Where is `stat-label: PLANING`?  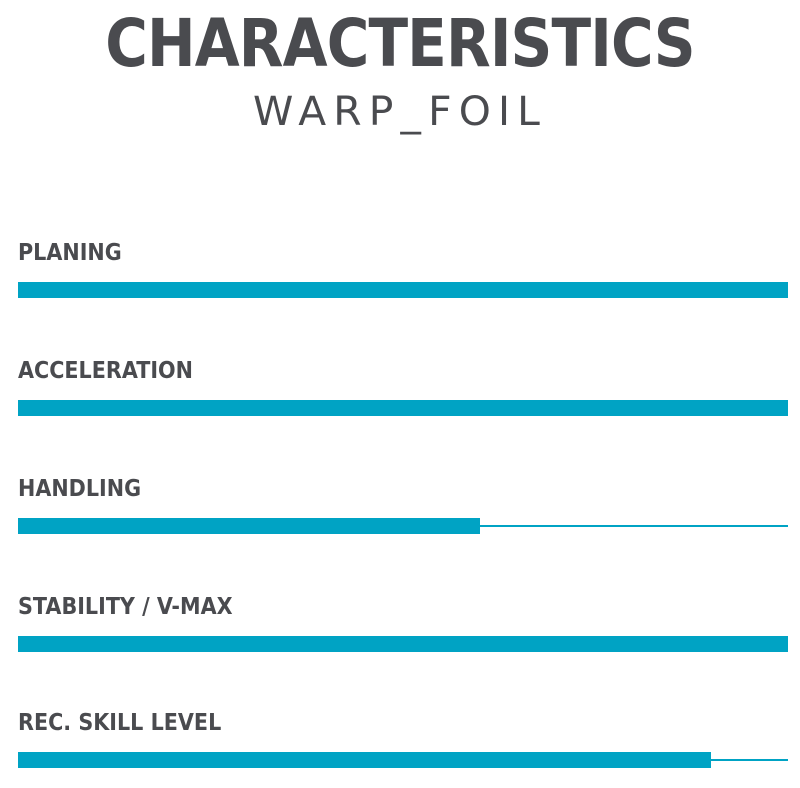 stat-label: PLANING is located at coordinates (70, 253).